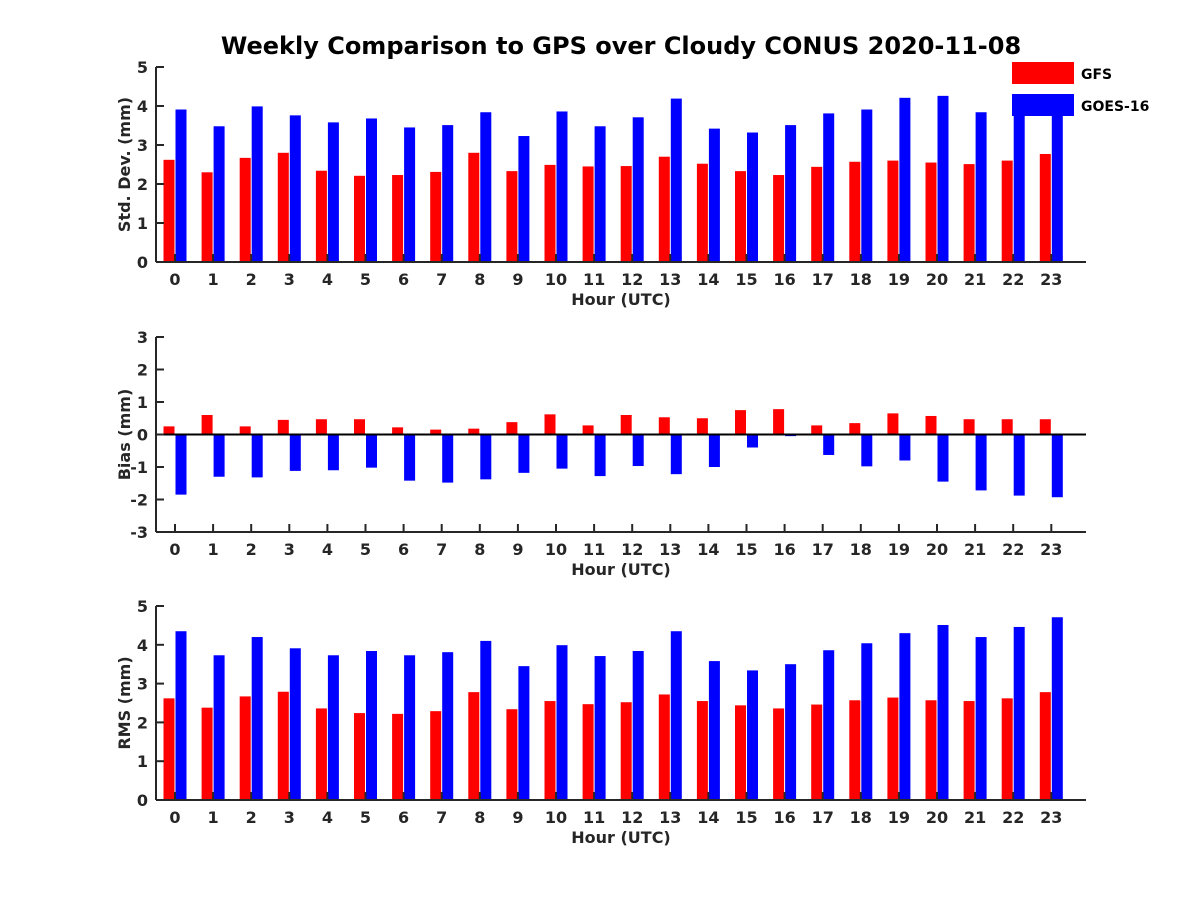 The height and width of the screenshot is (900, 1200). I want to click on x-tick-label: 13, so click(670, 549).